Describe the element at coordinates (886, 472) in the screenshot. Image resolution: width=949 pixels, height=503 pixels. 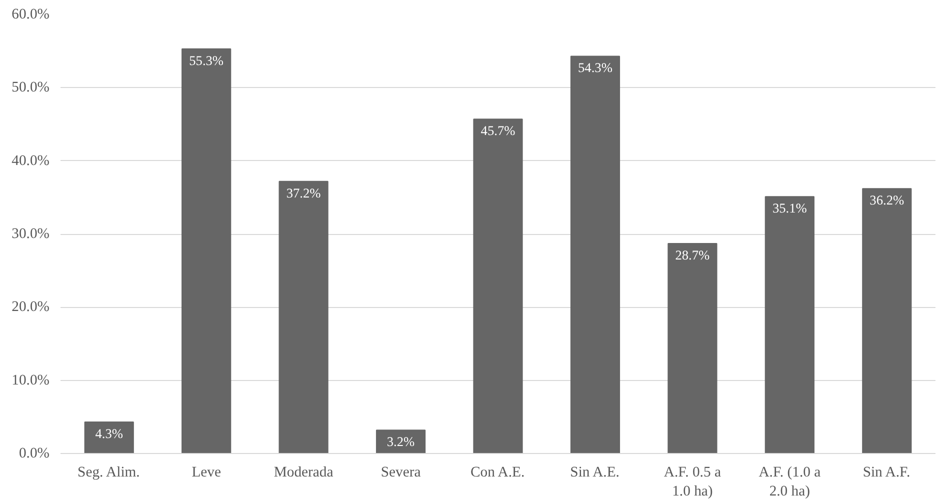
I see `x-tick-label: Sin A.F.` at that location.